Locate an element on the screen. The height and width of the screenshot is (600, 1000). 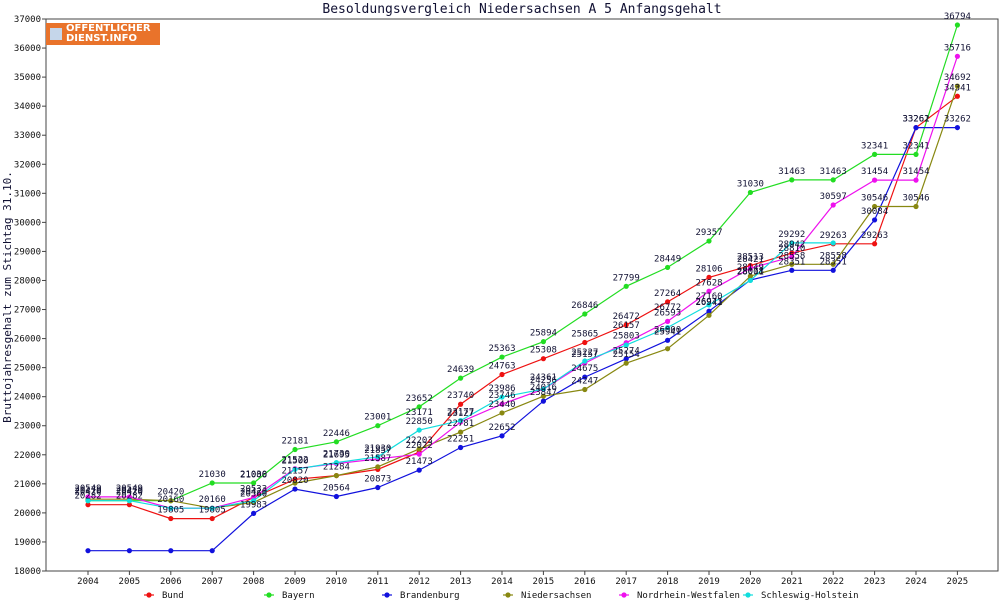
data-label: 31463 is located at coordinates (791, 172).